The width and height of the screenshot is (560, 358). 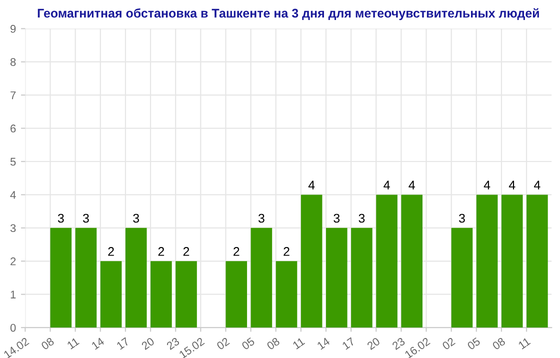 I want to click on y-tick-label: 2, so click(x=13, y=261).